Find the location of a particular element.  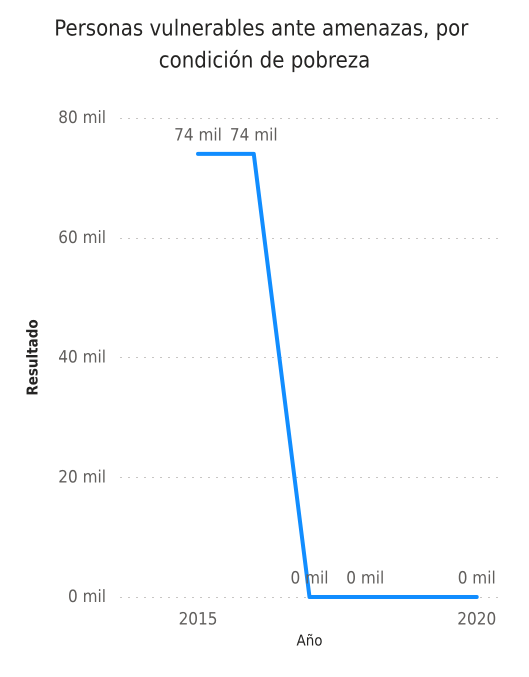

y-tick-label: 60 mil is located at coordinates (82, 238).